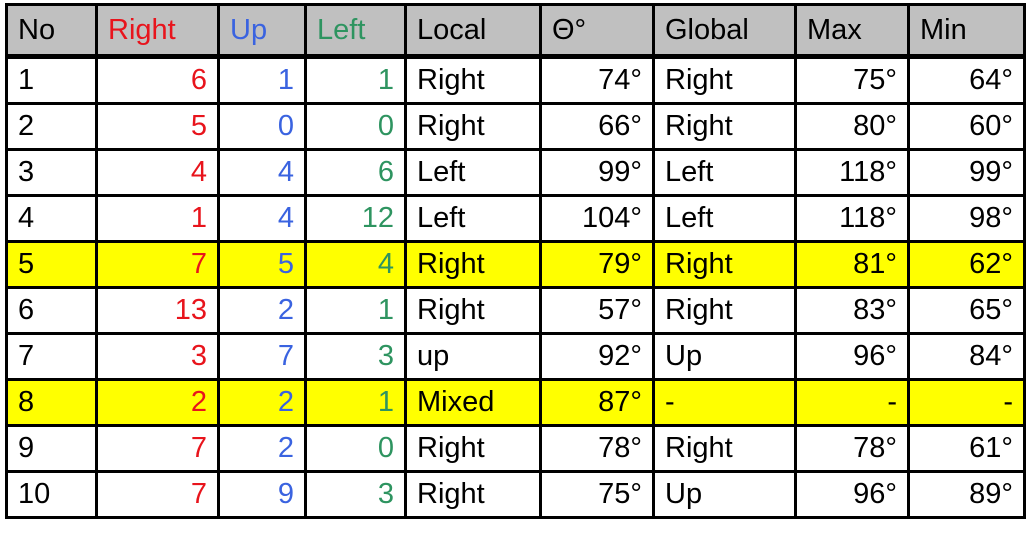 This screenshot has width=1028, height=546. What do you see at coordinates (51, 494) in the screenshot?
I see `cell-no: 10` at bounding box center [51, 494].